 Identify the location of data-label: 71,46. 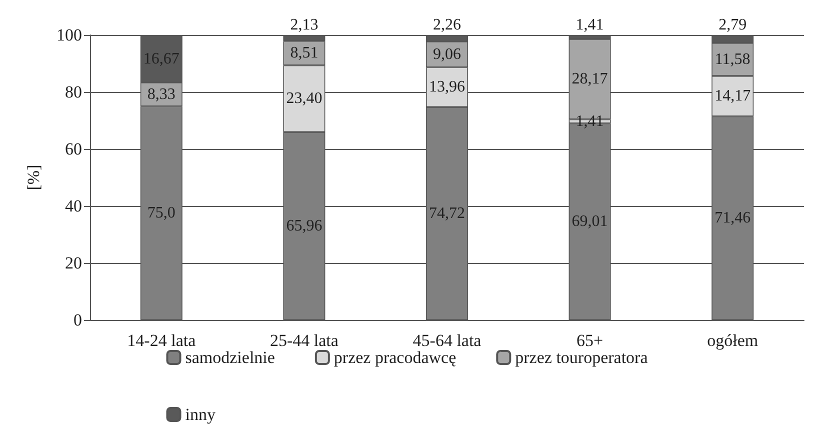
(732, 218).